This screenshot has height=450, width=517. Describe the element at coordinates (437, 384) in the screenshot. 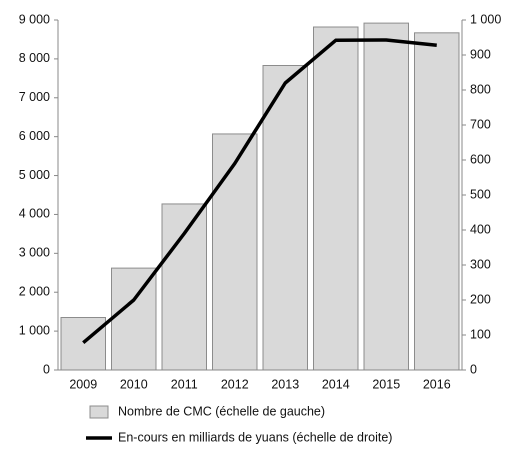

I see `x-tick-label: 2016` at that location.